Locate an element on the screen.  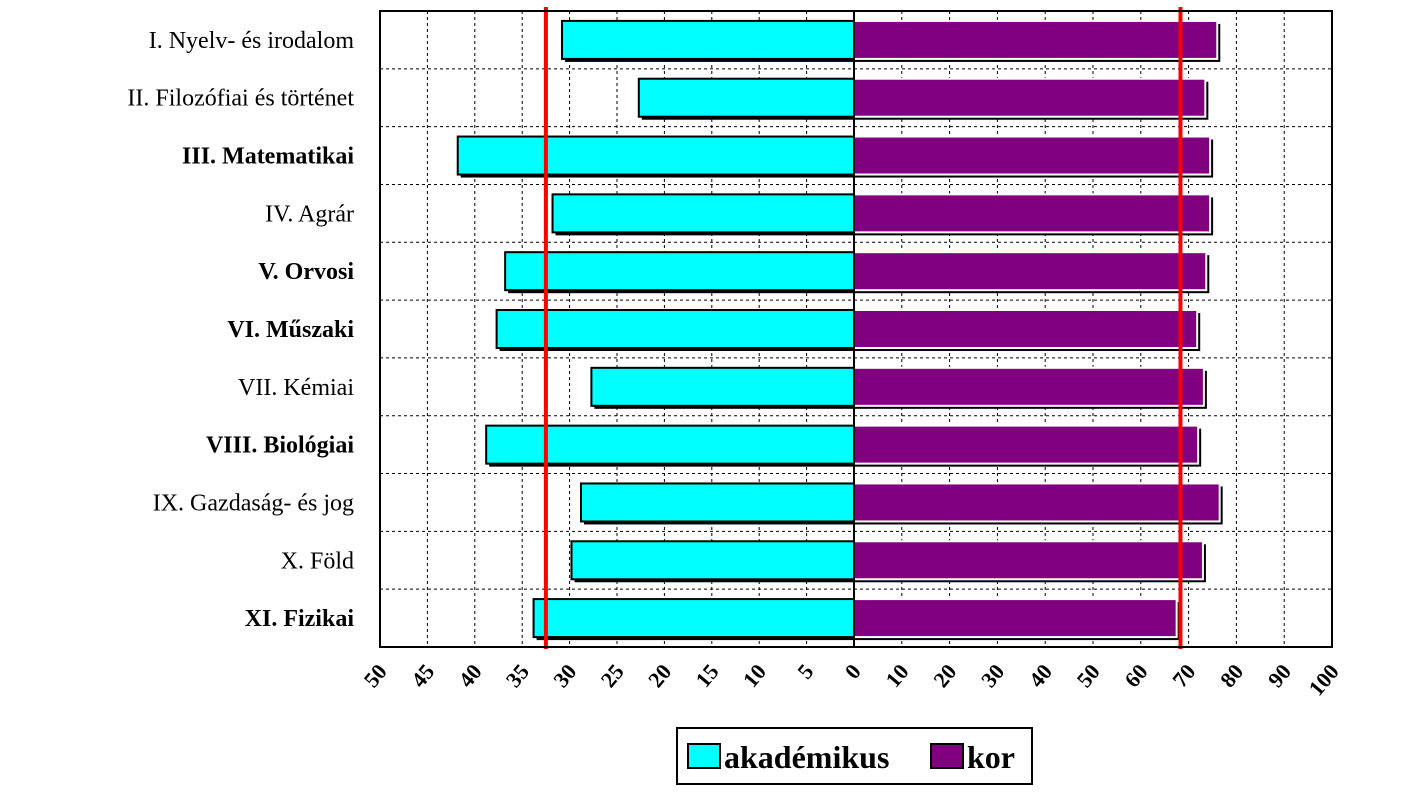
category-label: XI. Fizikai is located at coordinates (300, 619).